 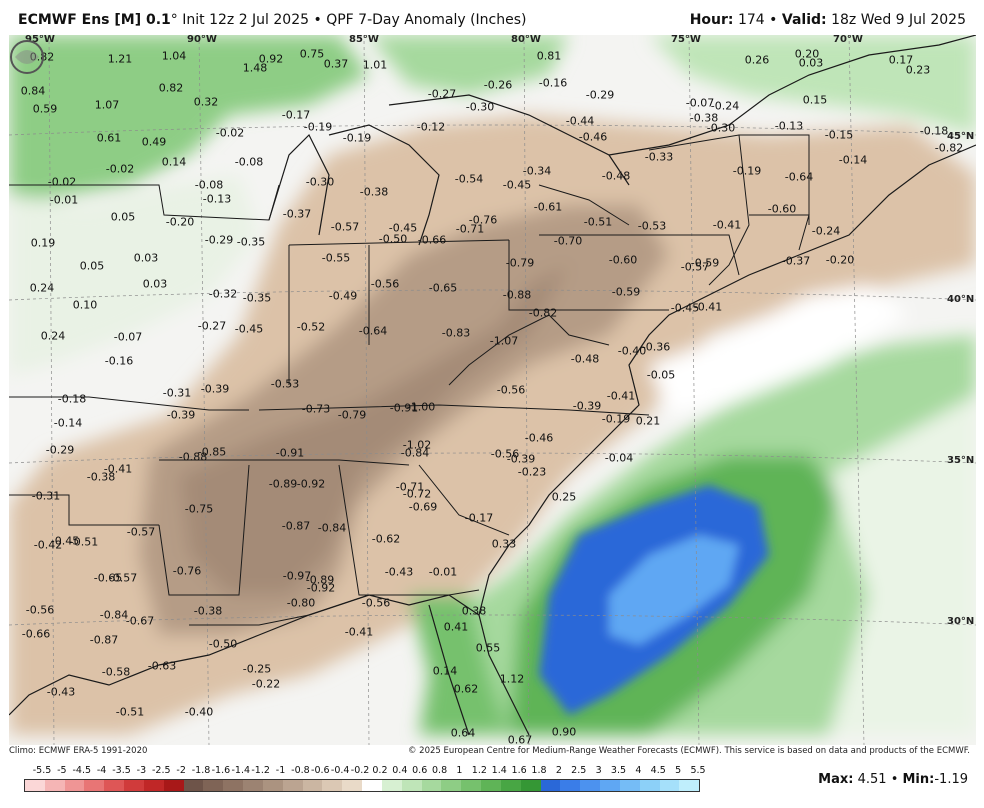 What do you see at coordinates (104, 640) in the screenshot?
I see `anomaly-value: -0.87` at bounding box center [104, 640].